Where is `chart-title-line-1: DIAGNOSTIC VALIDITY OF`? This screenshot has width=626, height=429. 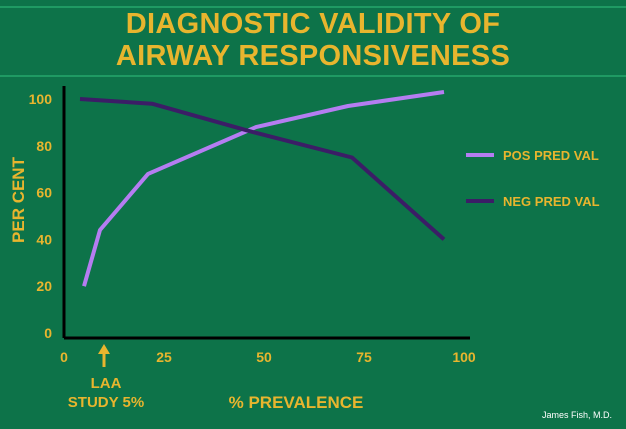 chart-title-line-1: DIAGNOSTIC VALIDITY OF is located at coordinates (313, 24).